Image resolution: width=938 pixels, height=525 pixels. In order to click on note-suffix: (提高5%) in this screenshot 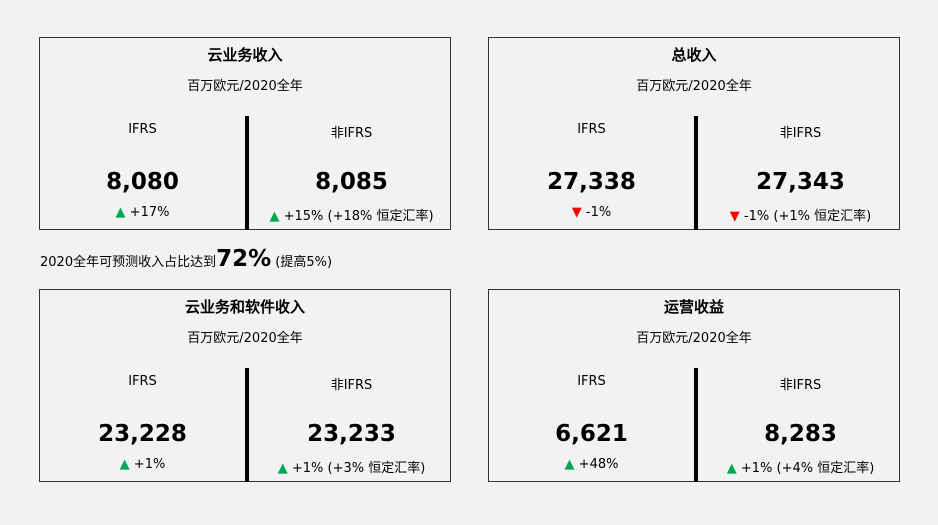, I will do `click(302, 262)`.